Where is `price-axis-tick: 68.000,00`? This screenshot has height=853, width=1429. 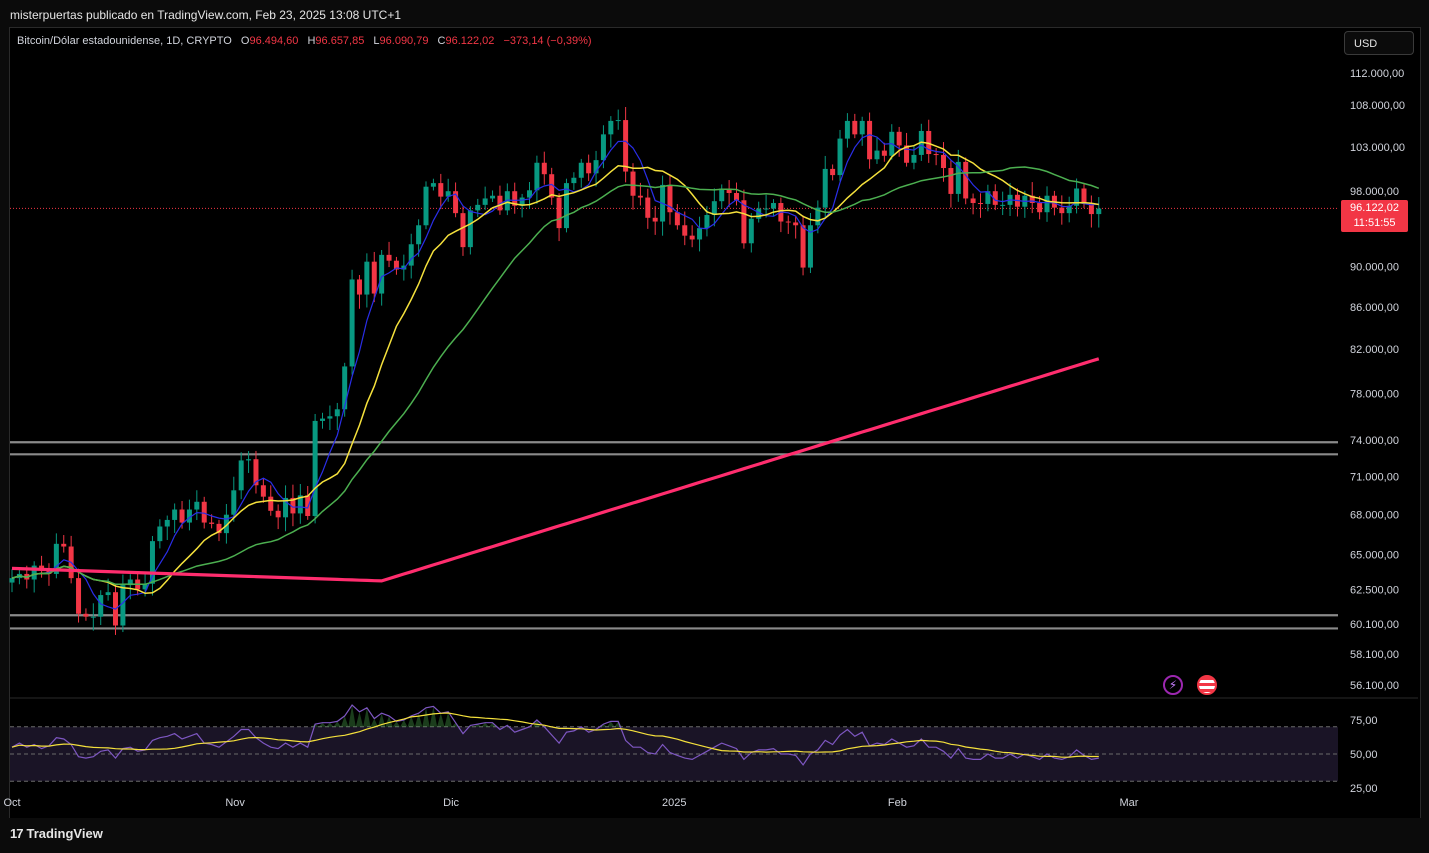 price-axis-tick: 68.000,00 is located at coordinates (1374, 516).